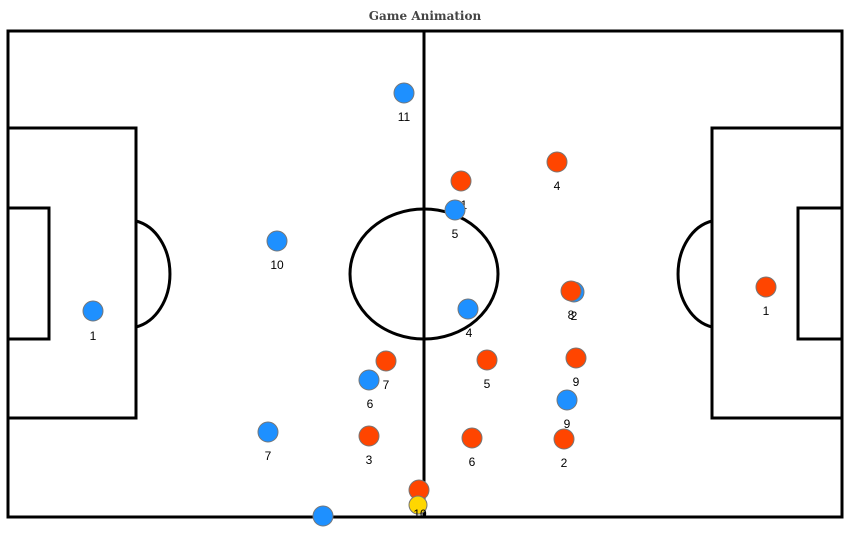 The width and height of the screenshot is (850, 550). I want to click on blue-player: 5, so click(455, 220).